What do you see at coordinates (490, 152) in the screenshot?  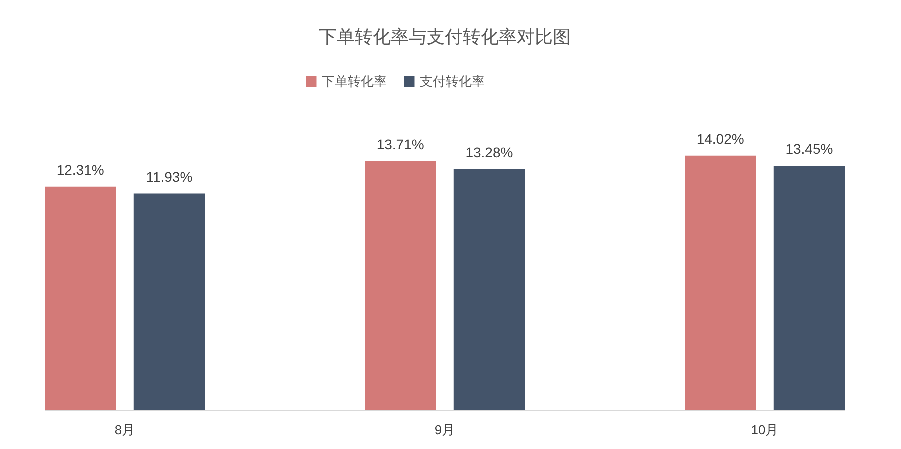 I see `data-label: 13.28%` at bounding box center [490, 152].